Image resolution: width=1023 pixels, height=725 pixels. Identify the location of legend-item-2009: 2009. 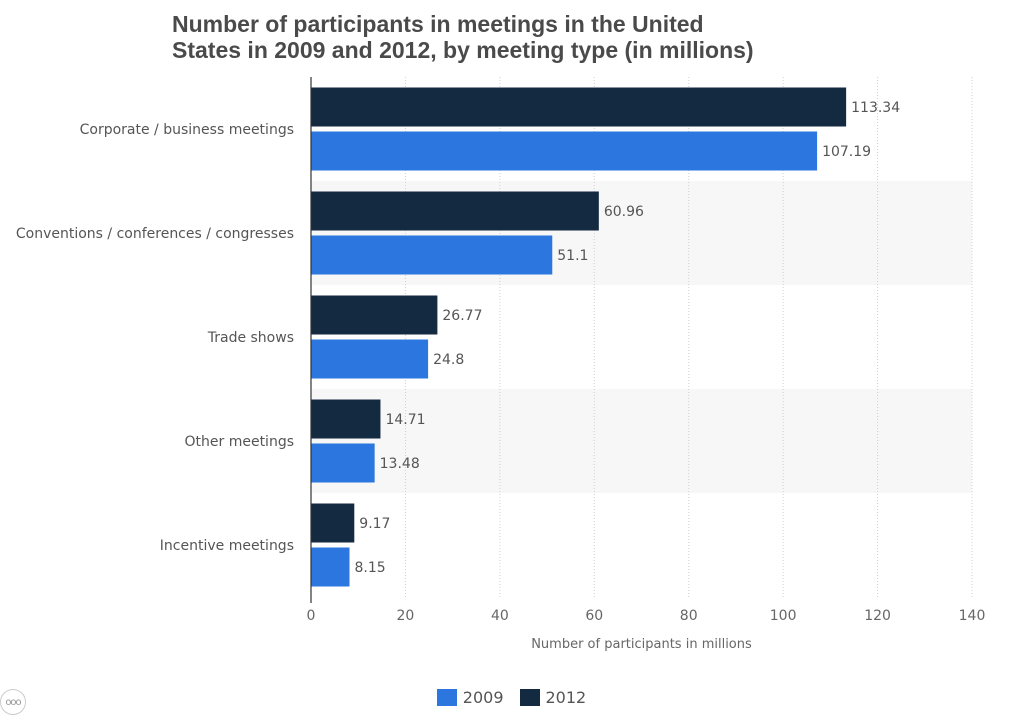
(470, 697).